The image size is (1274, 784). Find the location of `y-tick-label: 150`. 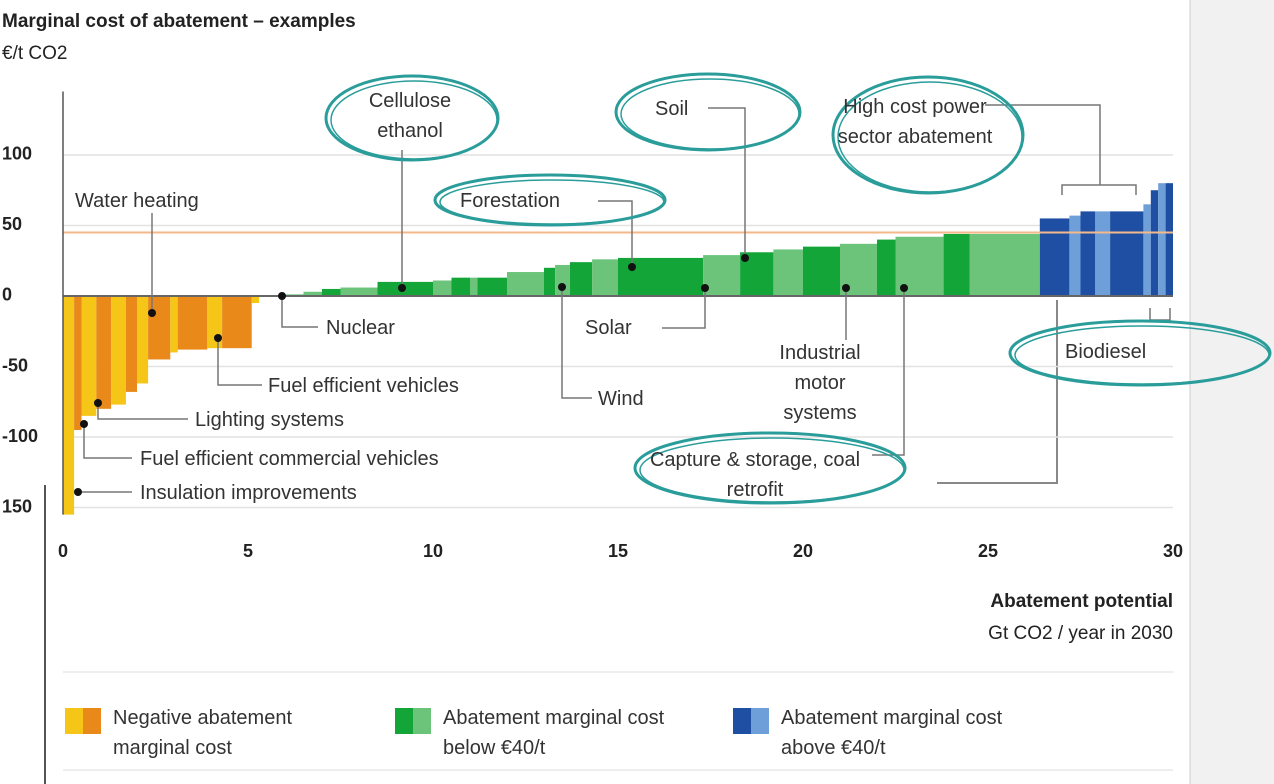

y-tick-label: 150 is located at coordinates (17, 506).